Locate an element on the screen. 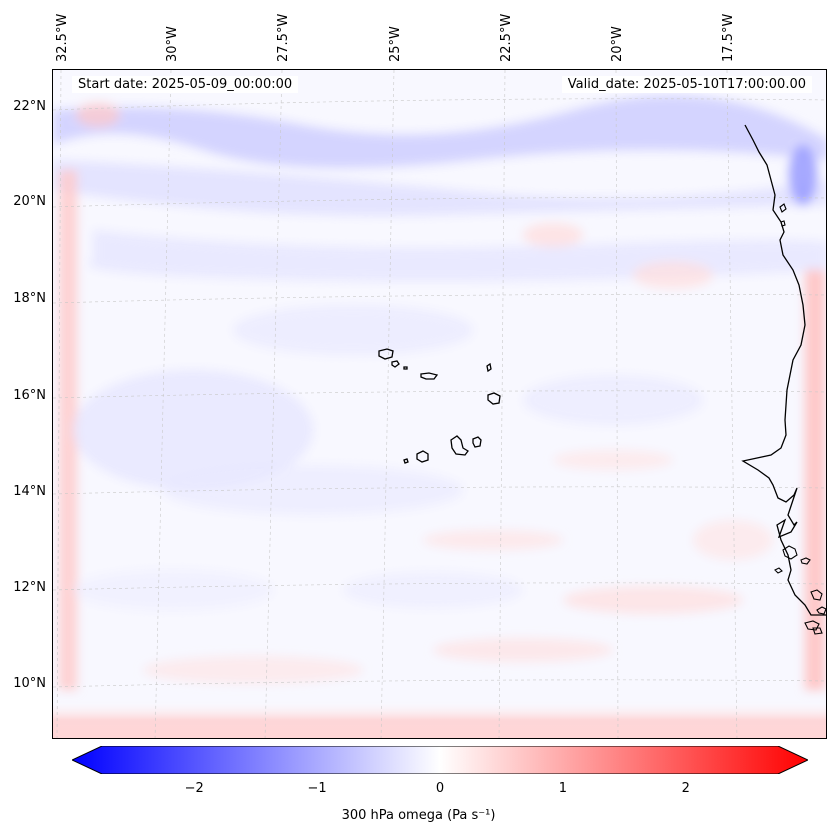 This screenshot has height=839, width=837. lat-label-10n: 10°N is located at coordinates (29, 683).